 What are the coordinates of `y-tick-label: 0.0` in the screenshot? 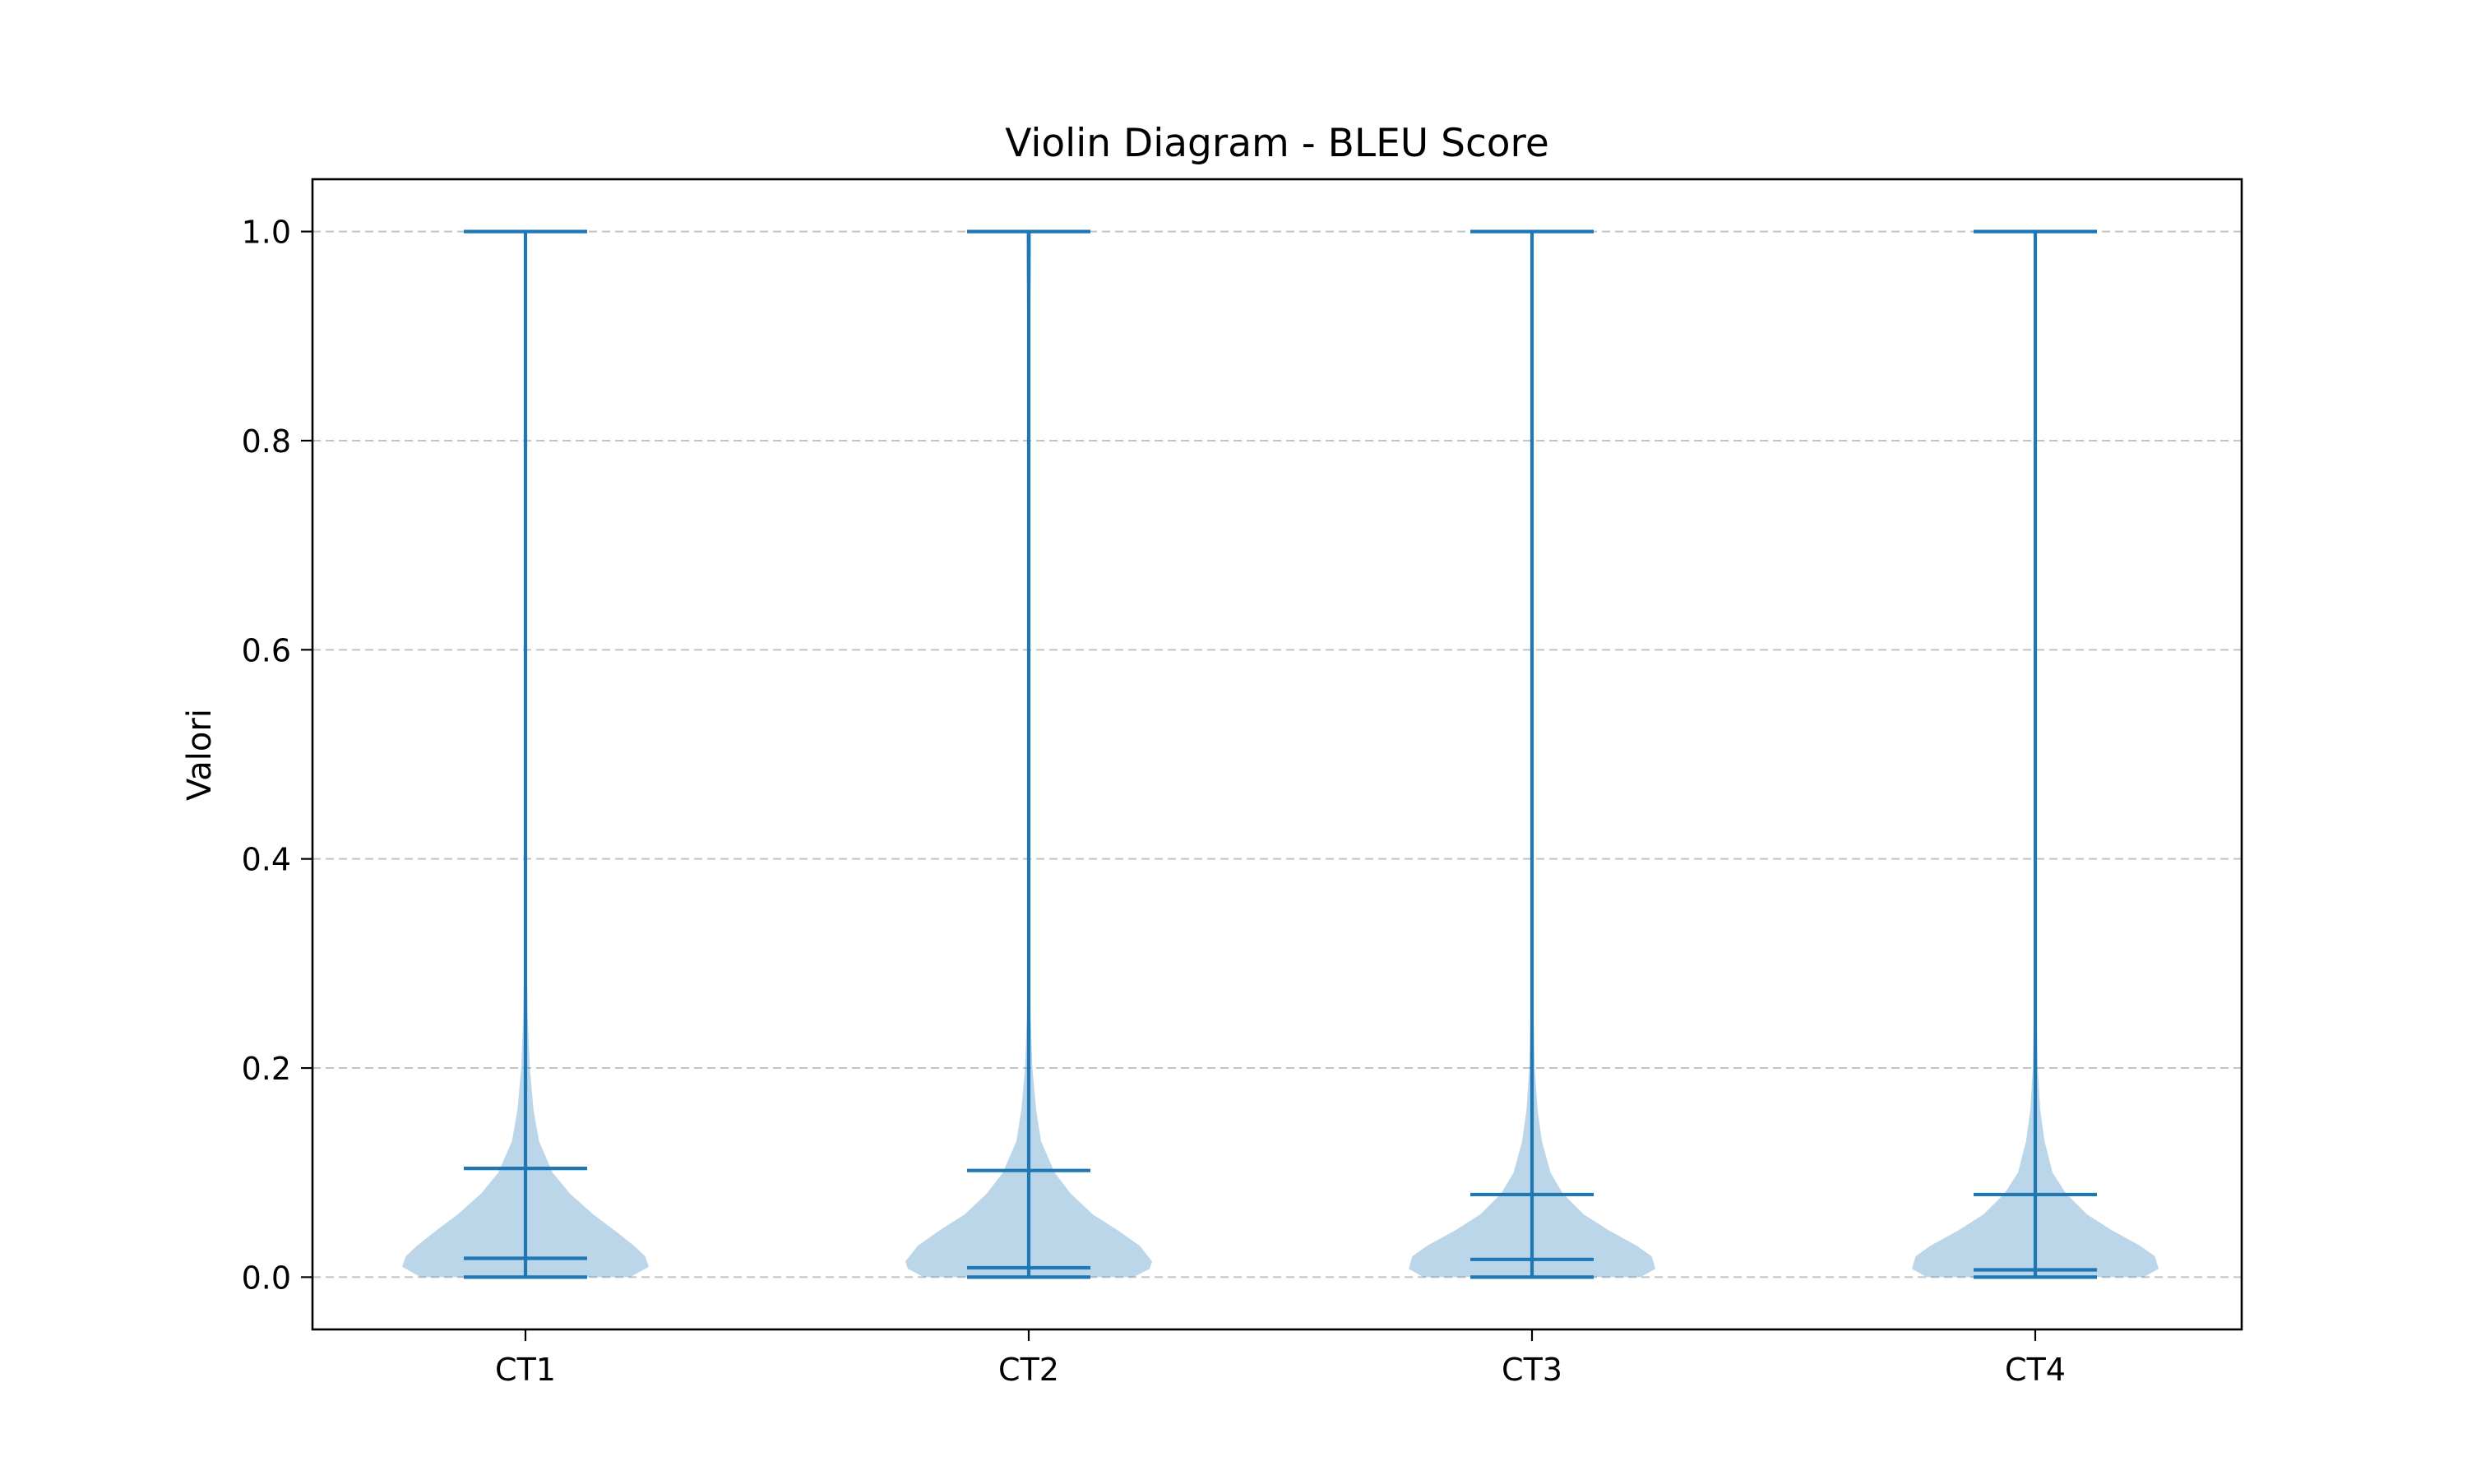 It's located at (266, 1278).